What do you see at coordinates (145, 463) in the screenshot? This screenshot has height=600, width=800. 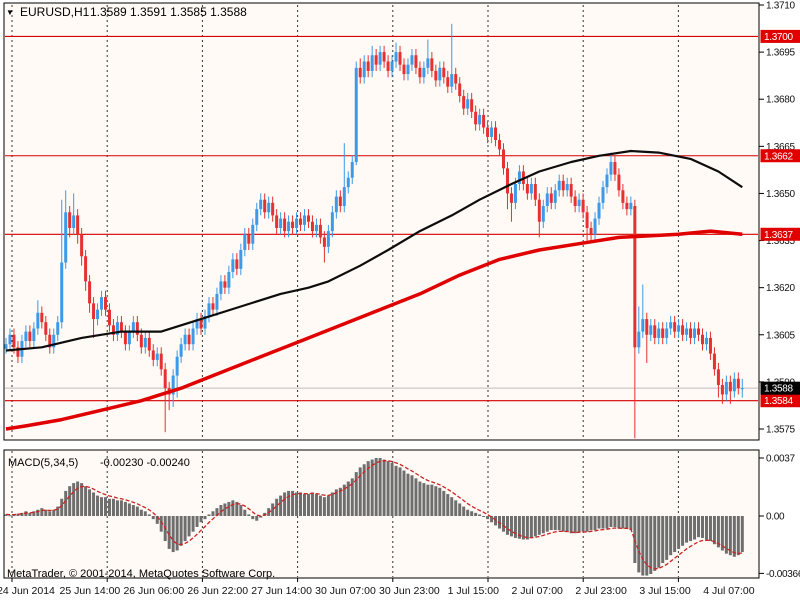 I see `macd-indicator-values: -0.00230 -0.00240` at bounding box center [145, 463].